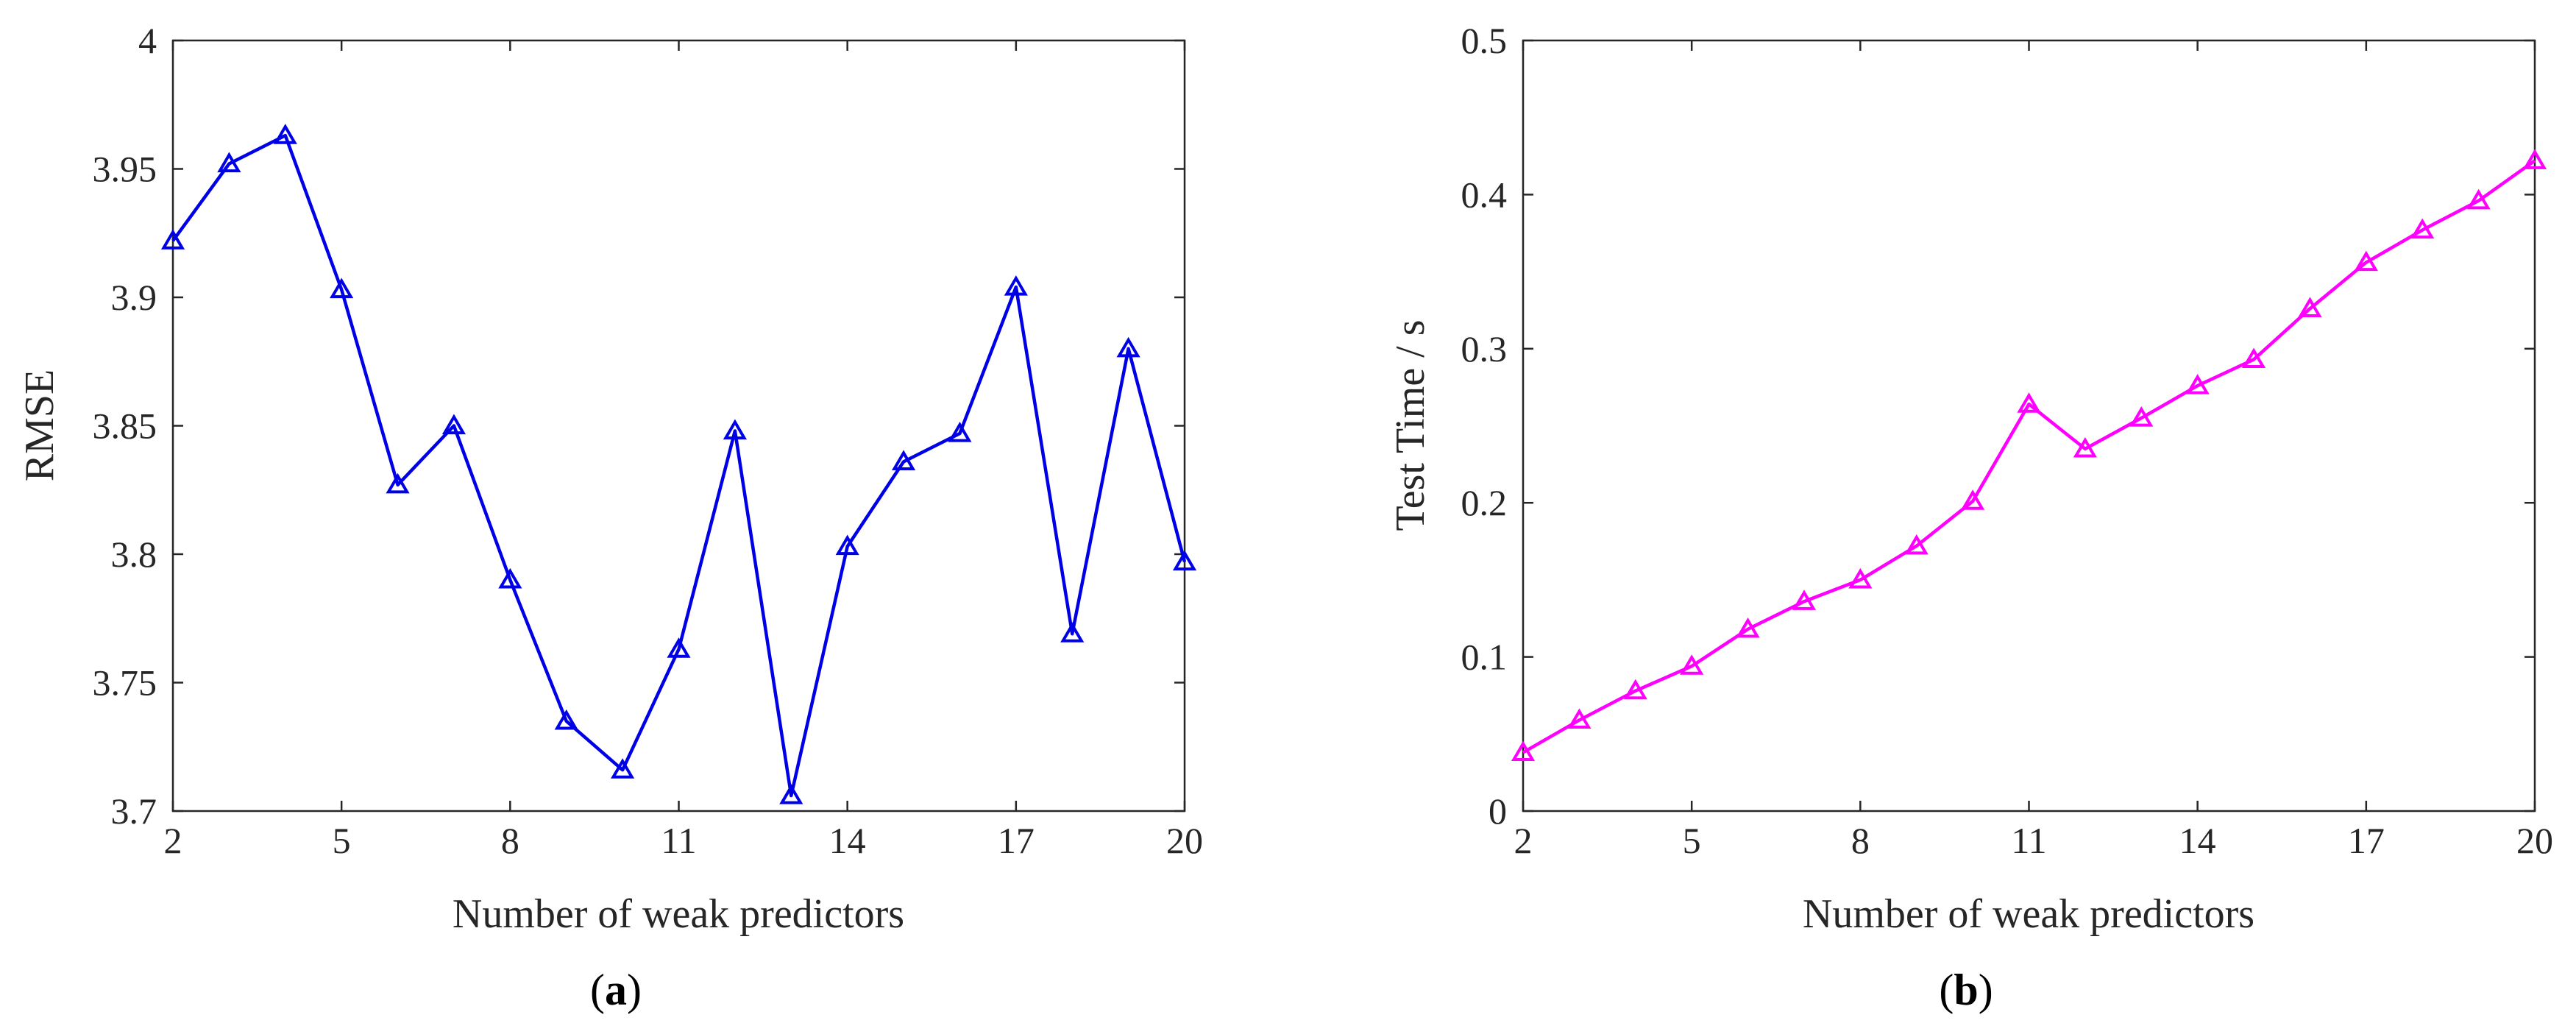 Image resolution: width=2576 pixels, height=1023 pixels. Describe the element at coordinates (125, 169) in the screenshot. I see `chart-a-y-tick-label: 3.95` at that location.